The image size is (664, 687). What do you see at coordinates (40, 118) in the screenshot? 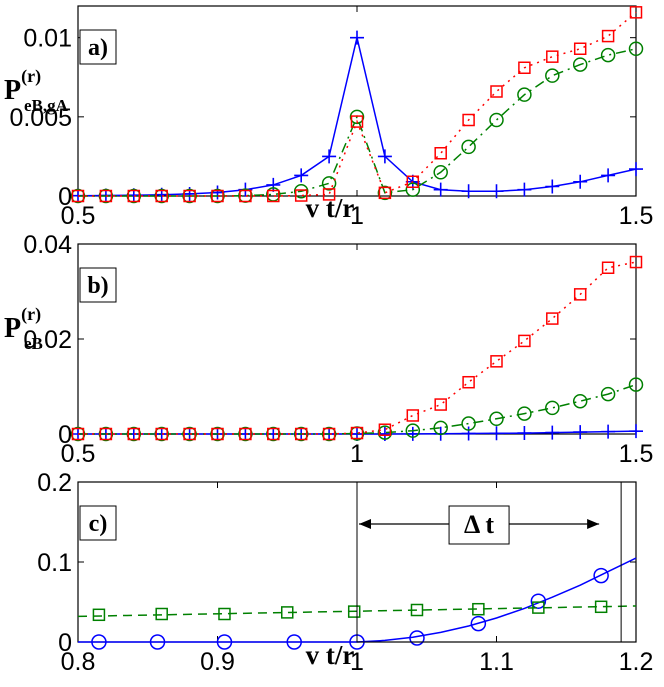
I see `y-tick-label: 0.005` at bounding box center [40, 118].